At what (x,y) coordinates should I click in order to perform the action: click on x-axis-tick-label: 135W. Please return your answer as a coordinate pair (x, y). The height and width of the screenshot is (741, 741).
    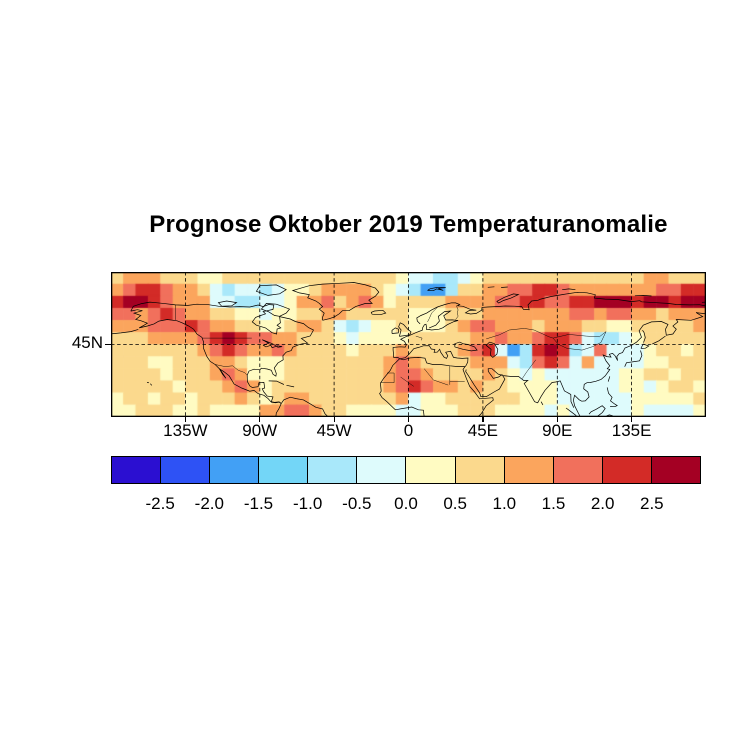
    Looking at the image, I should click on (185, 430).